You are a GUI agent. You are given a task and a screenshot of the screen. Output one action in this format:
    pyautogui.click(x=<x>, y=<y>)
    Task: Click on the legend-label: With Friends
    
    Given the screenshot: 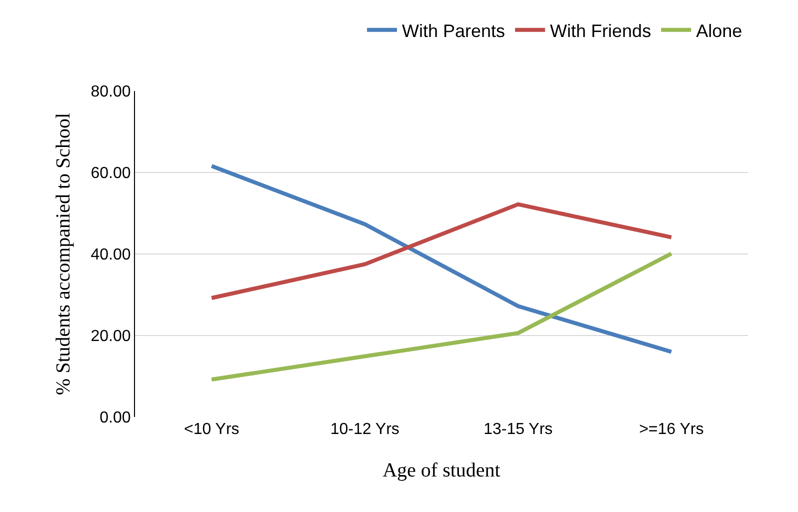 What is the action you would take?
    pyautogui.click(x=601, y=30)
    